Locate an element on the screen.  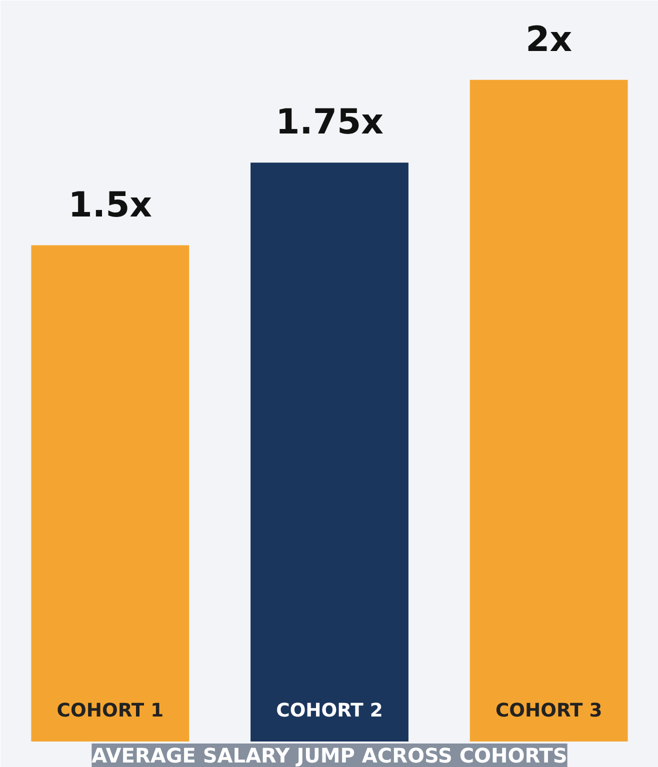
x-tick-label: COHORT 1 is located at coordinates (110, 711).